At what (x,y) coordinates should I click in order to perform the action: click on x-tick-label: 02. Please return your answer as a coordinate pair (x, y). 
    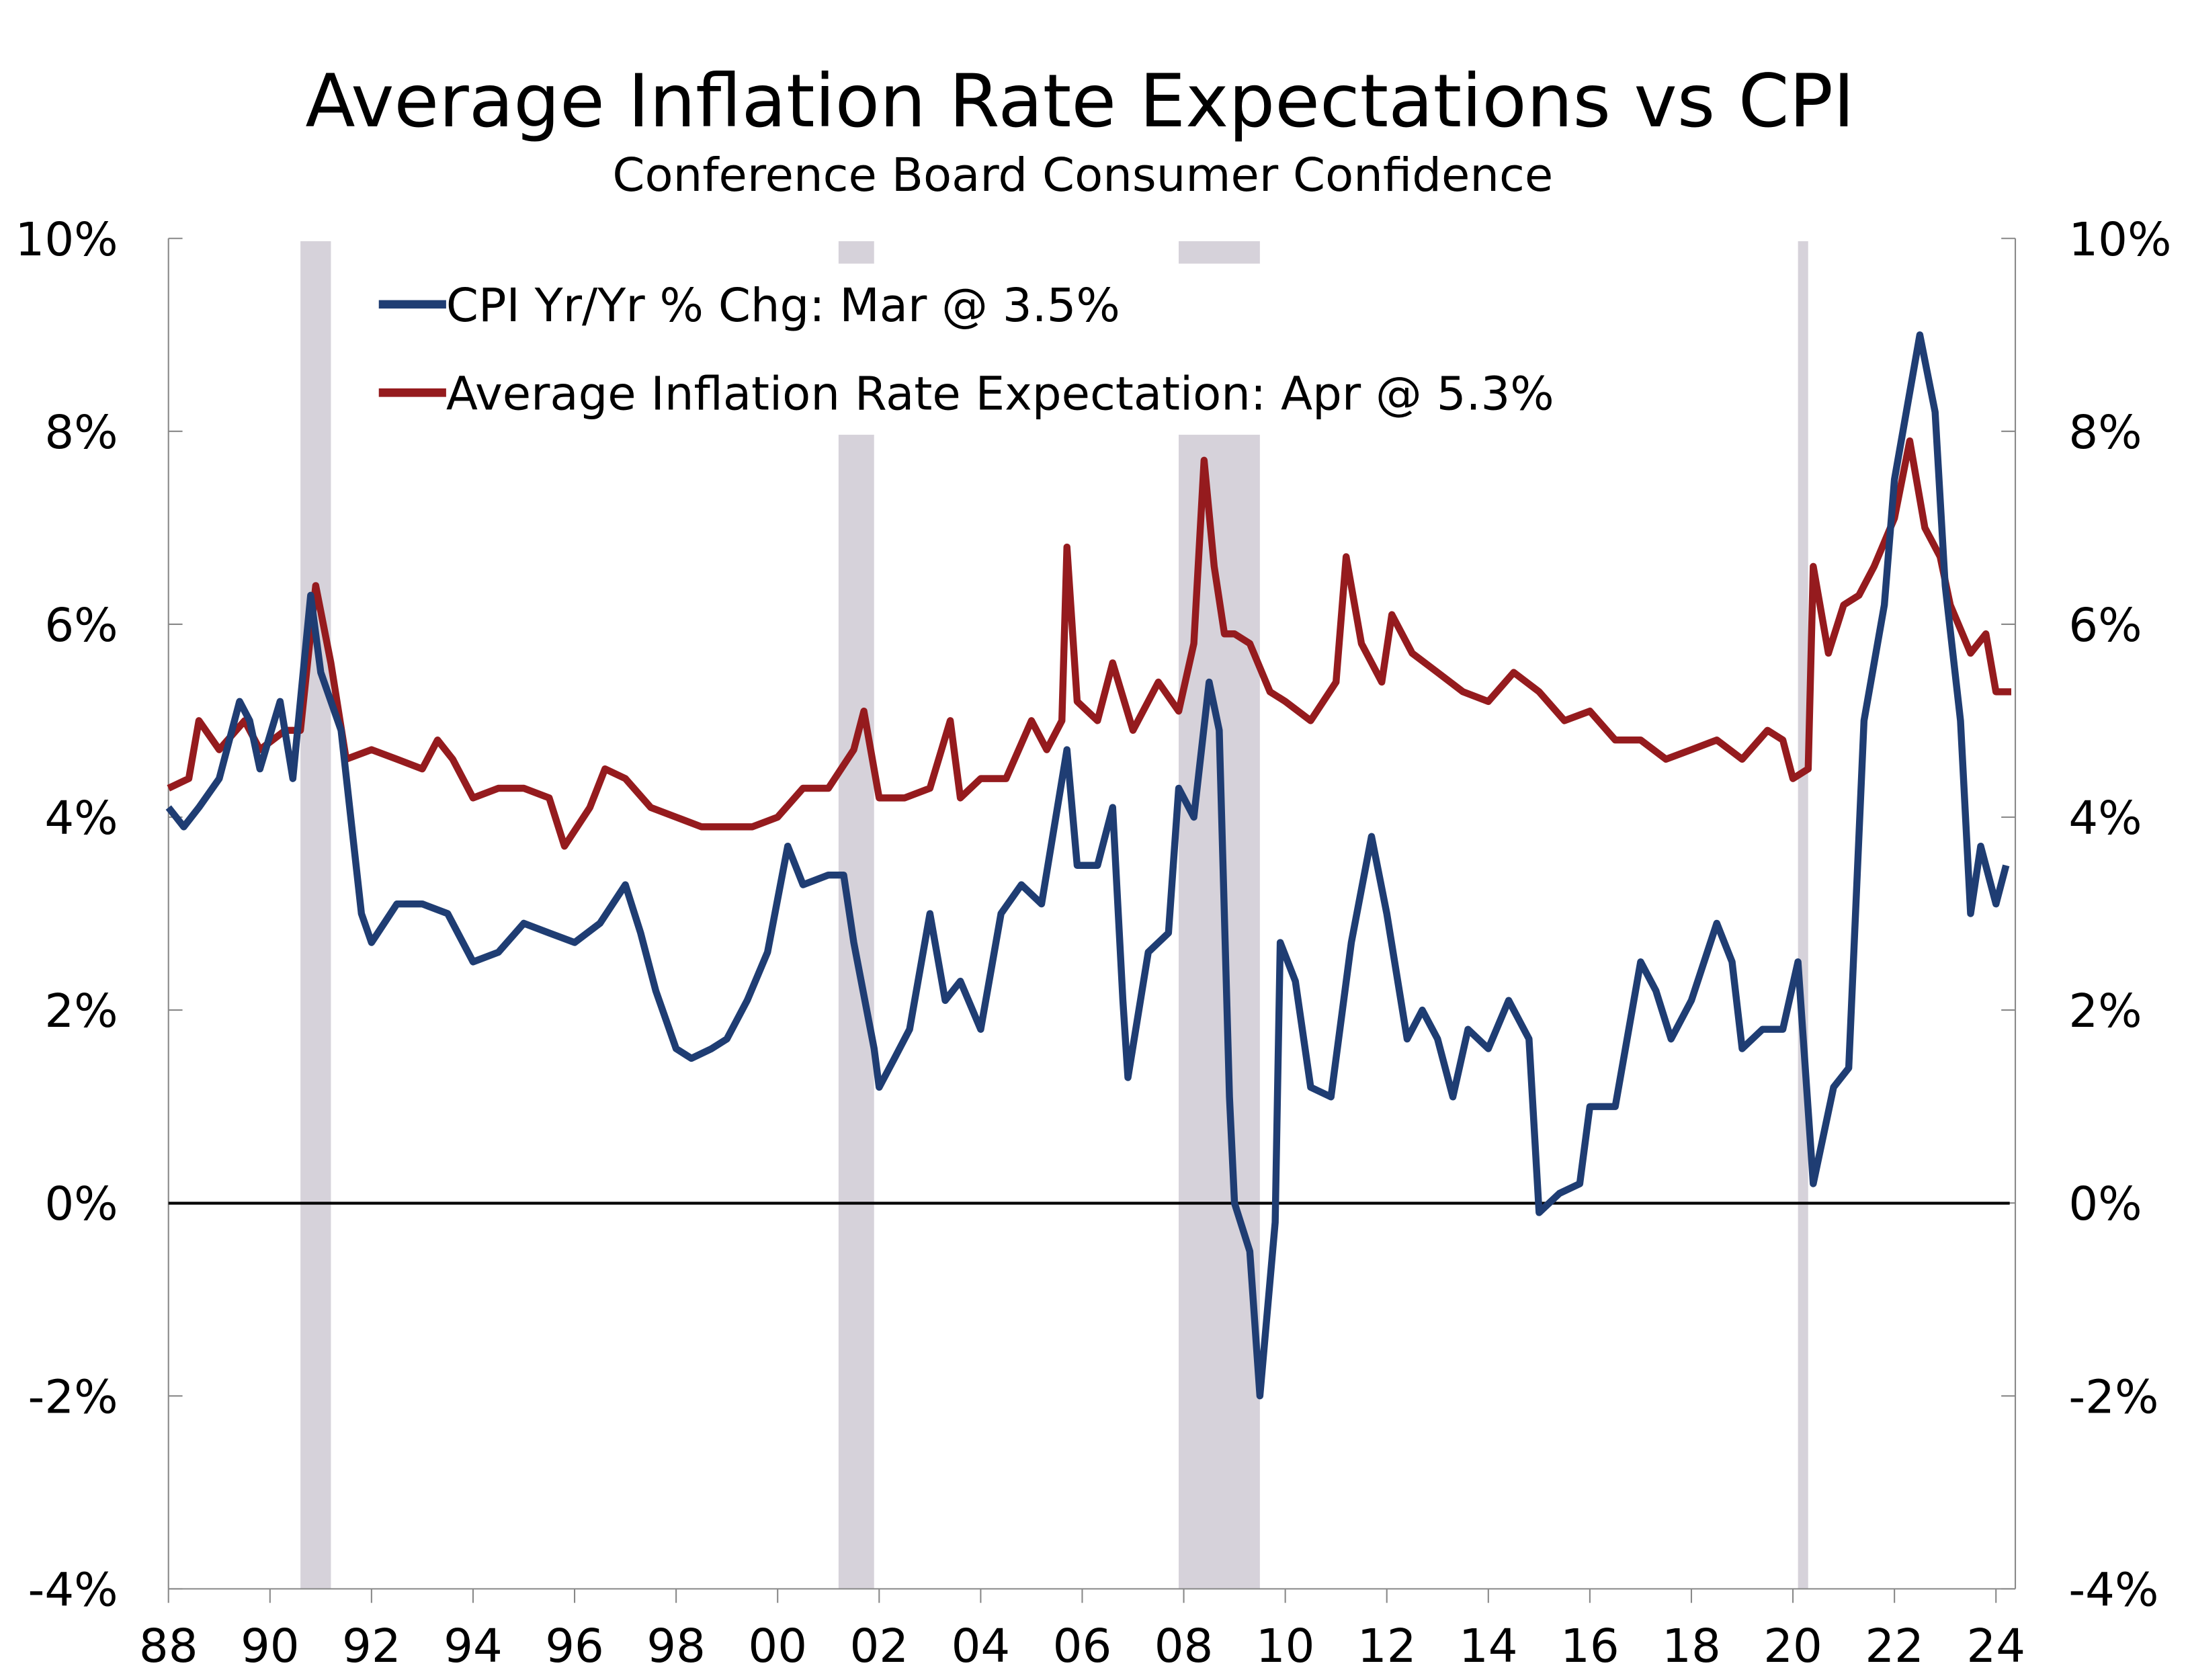
    Looking at the image, I should click on (879, 1647).